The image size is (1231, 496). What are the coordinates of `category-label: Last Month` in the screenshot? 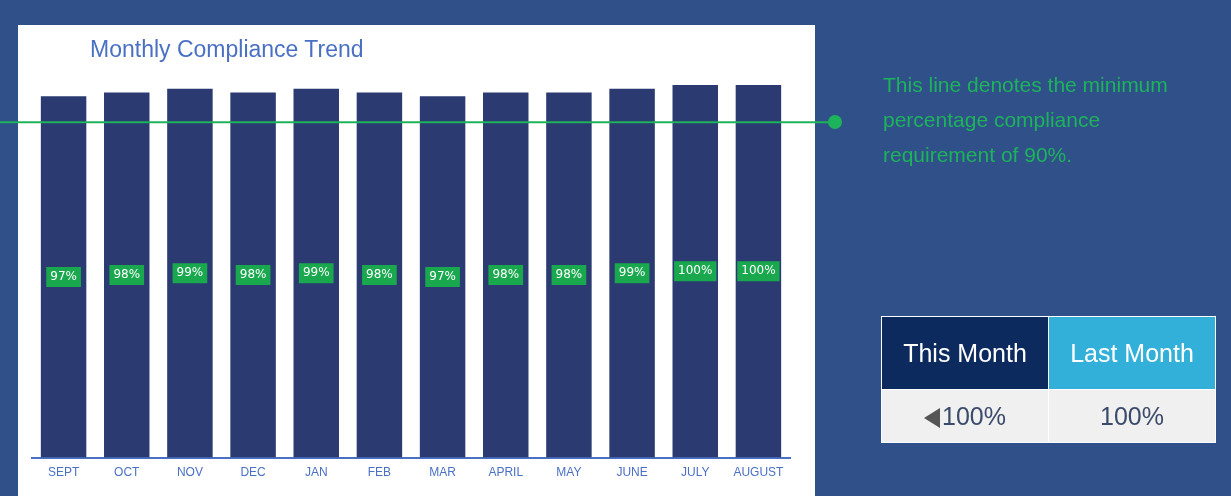 It's located at (1132, 353).